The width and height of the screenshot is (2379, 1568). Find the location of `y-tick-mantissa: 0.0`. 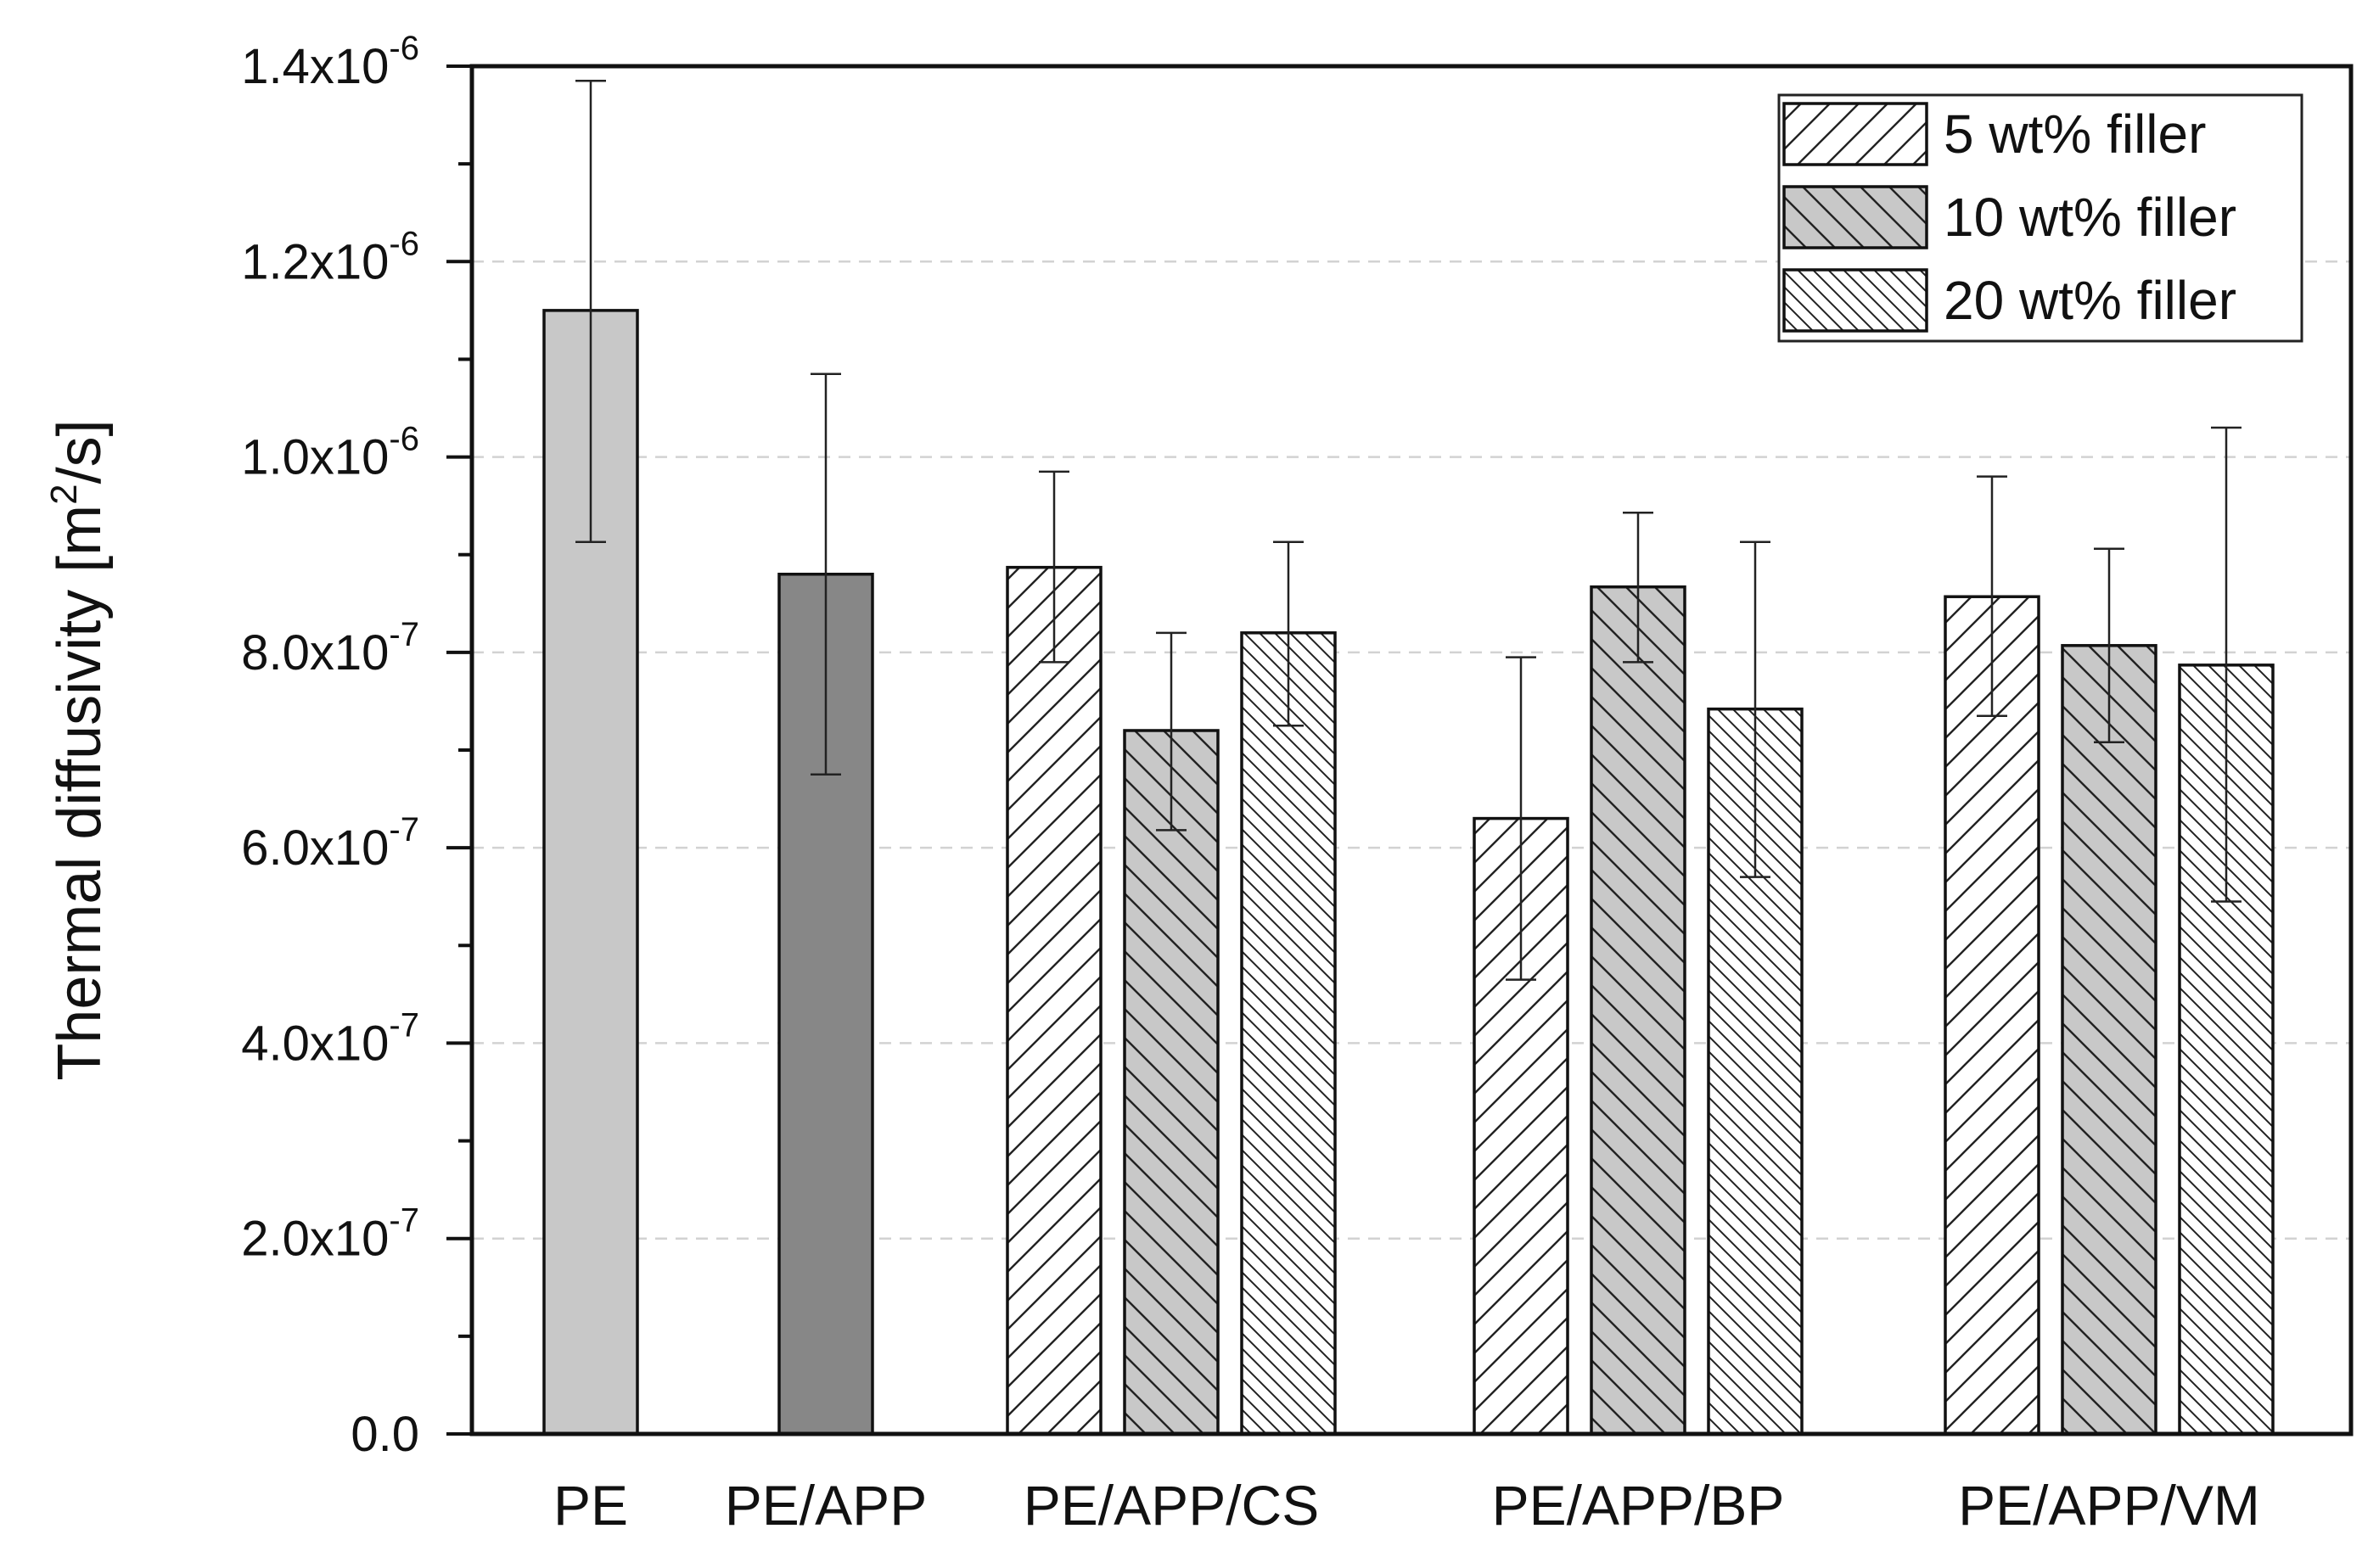

y-tick-mantissa: 0.0 is located at coordinates (385, 1434).